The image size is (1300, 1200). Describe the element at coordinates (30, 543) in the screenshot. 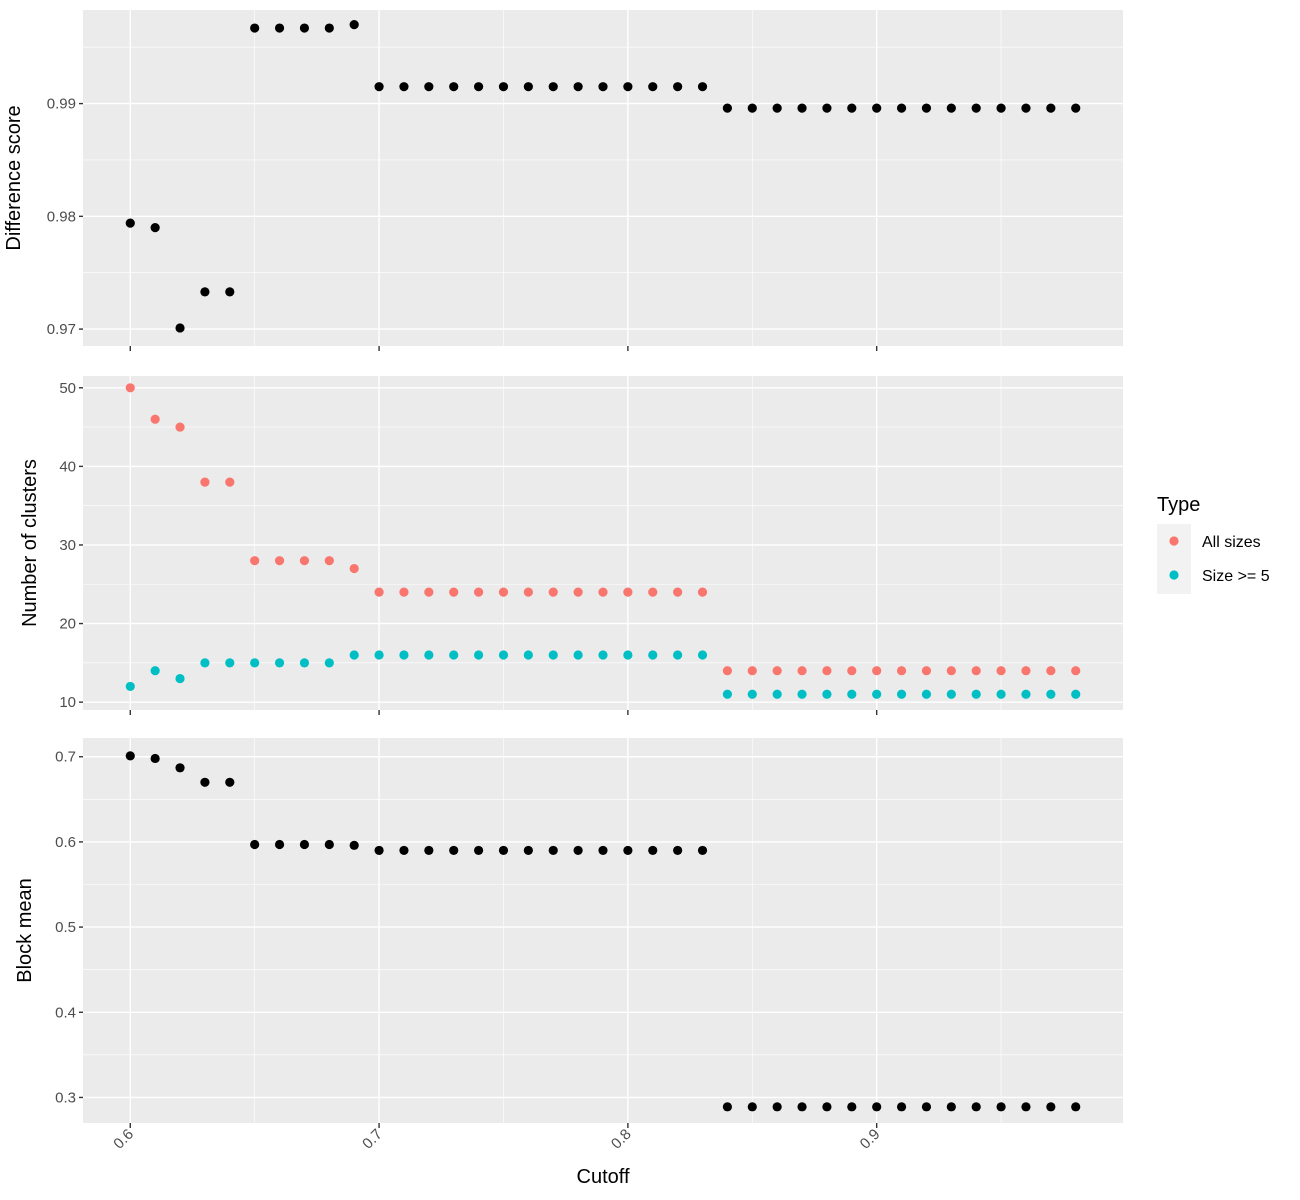

I see `y-axis-title: Number of clusters` at that location.